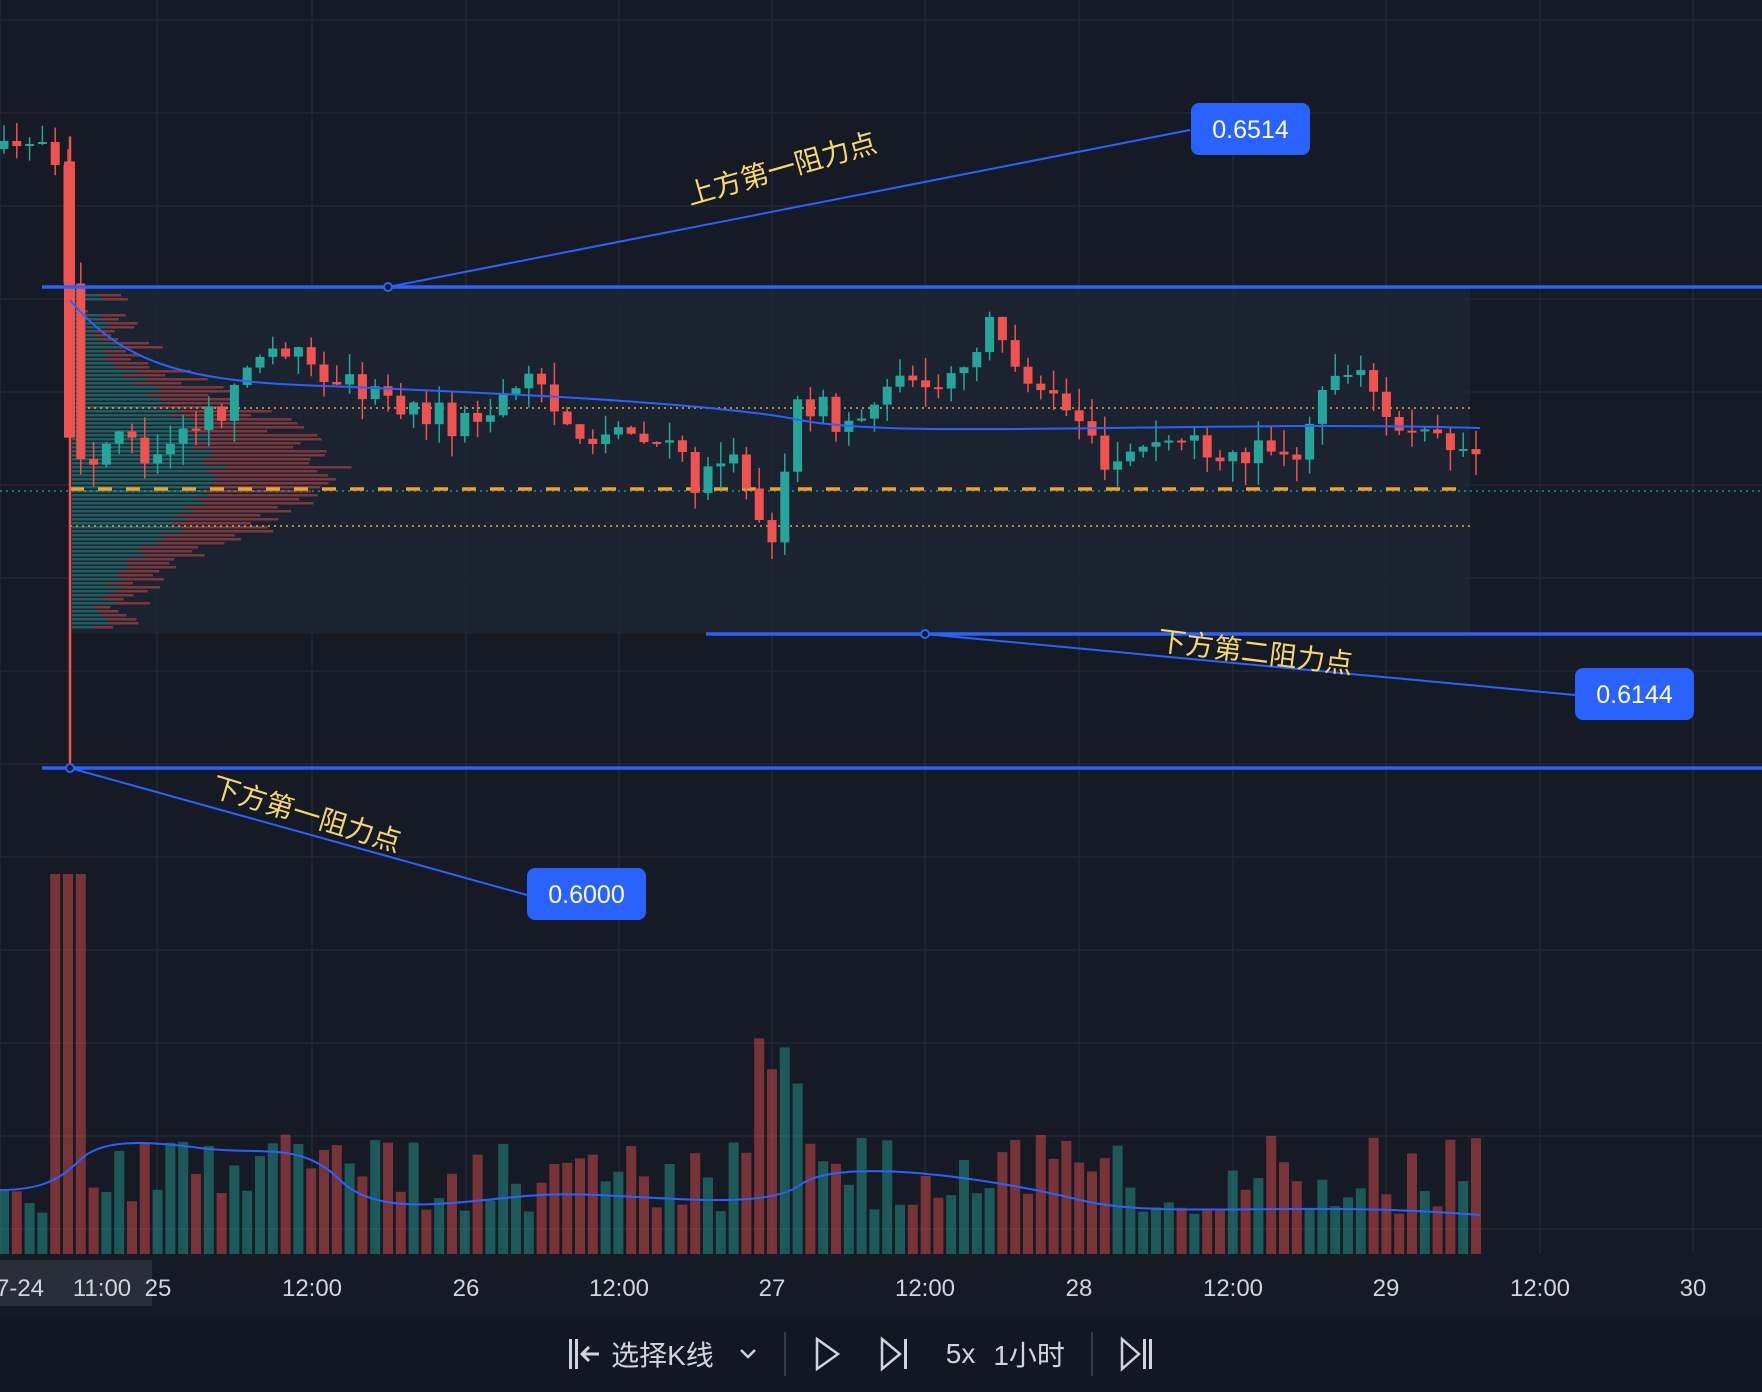  What do you see at coordinates (662, 1354) in the screenshot?
I see `select-bar-button: 选择K线` at bounding box center [662, 1354].